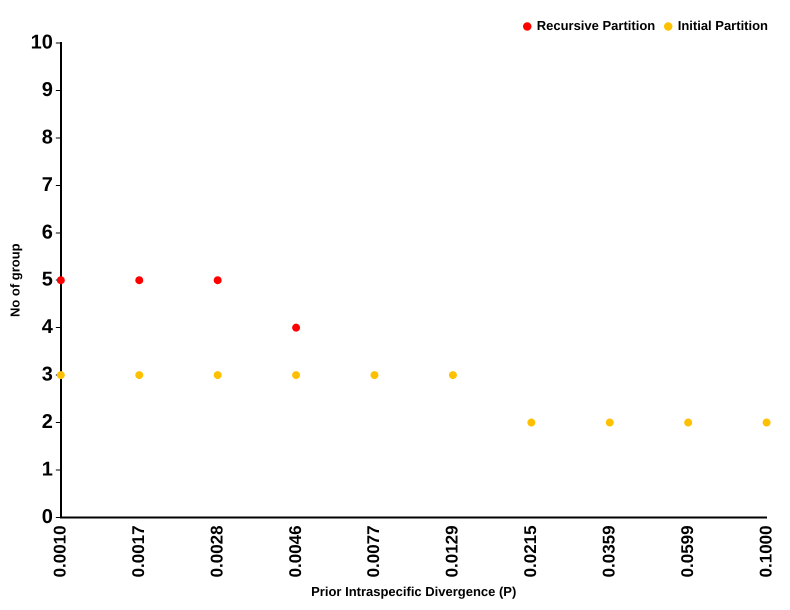  I want to click on legend-label: Initial Partition, so click(723, 26).